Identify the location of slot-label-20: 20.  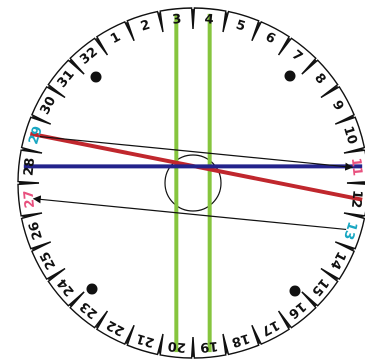
(176, 346).